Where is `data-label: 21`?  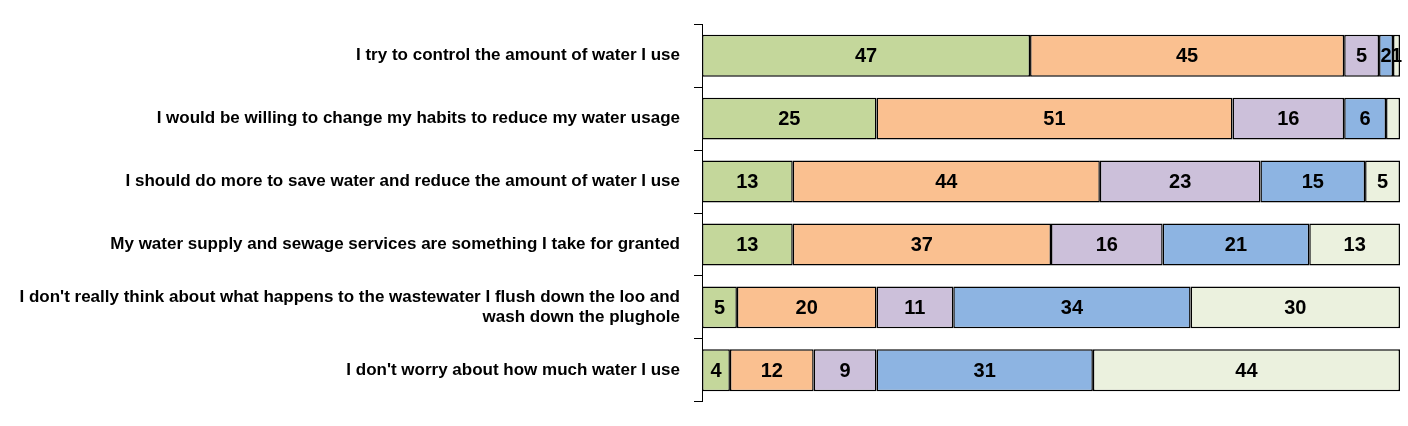
data-label: 21 is located at coordinates (1236, 243).